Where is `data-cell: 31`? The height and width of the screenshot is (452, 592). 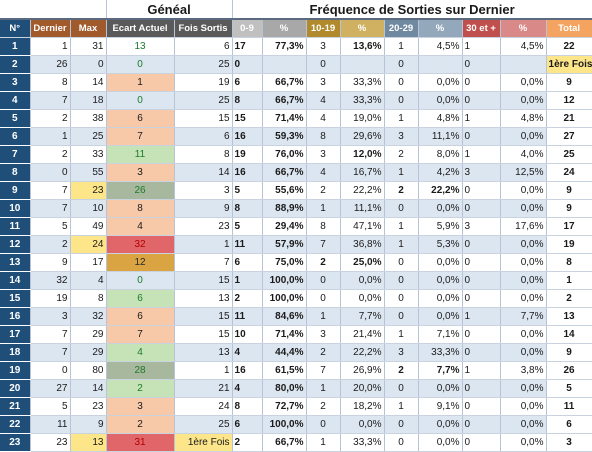 data-cell: 31 is located at coordinates (140, 442).